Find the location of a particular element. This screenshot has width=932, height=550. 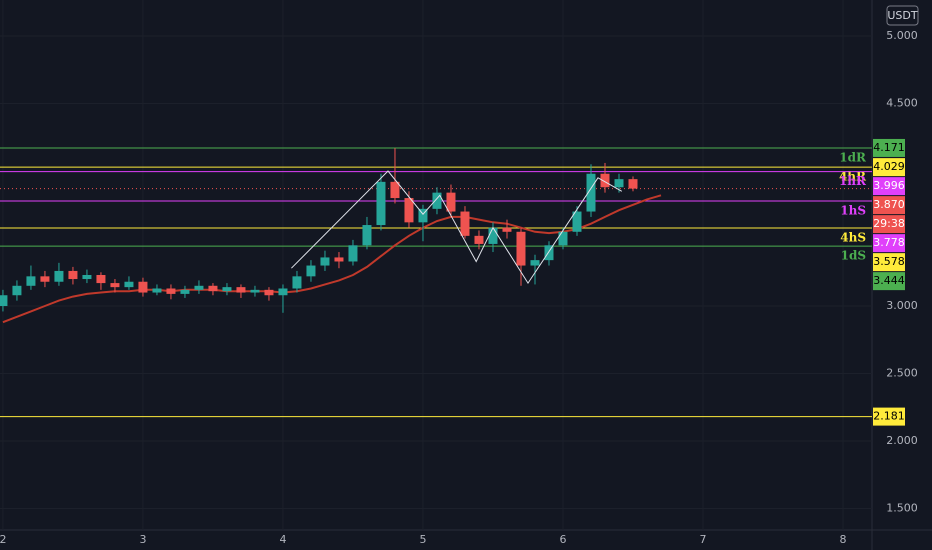

x-tick-label: 3 is located at coordinates (142, 539).